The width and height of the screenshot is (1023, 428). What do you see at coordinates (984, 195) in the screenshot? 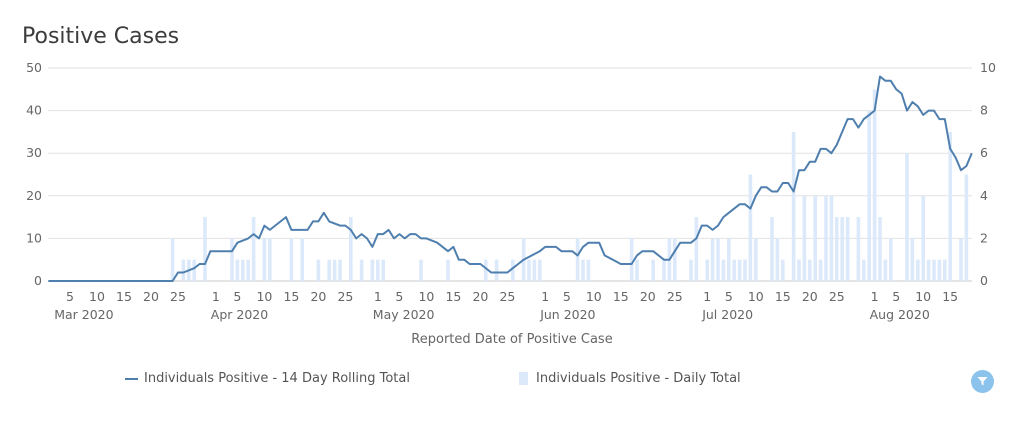
I see `right-axis-tick-label: 4` at bounding box center [984, 195].